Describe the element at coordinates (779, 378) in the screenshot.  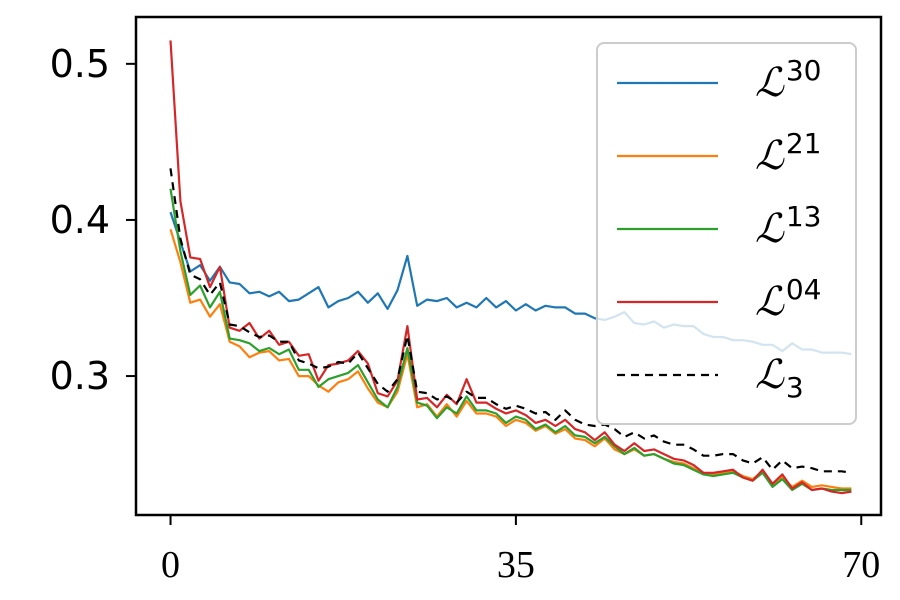
I see `legend-label-5: ℒ3` at that location.